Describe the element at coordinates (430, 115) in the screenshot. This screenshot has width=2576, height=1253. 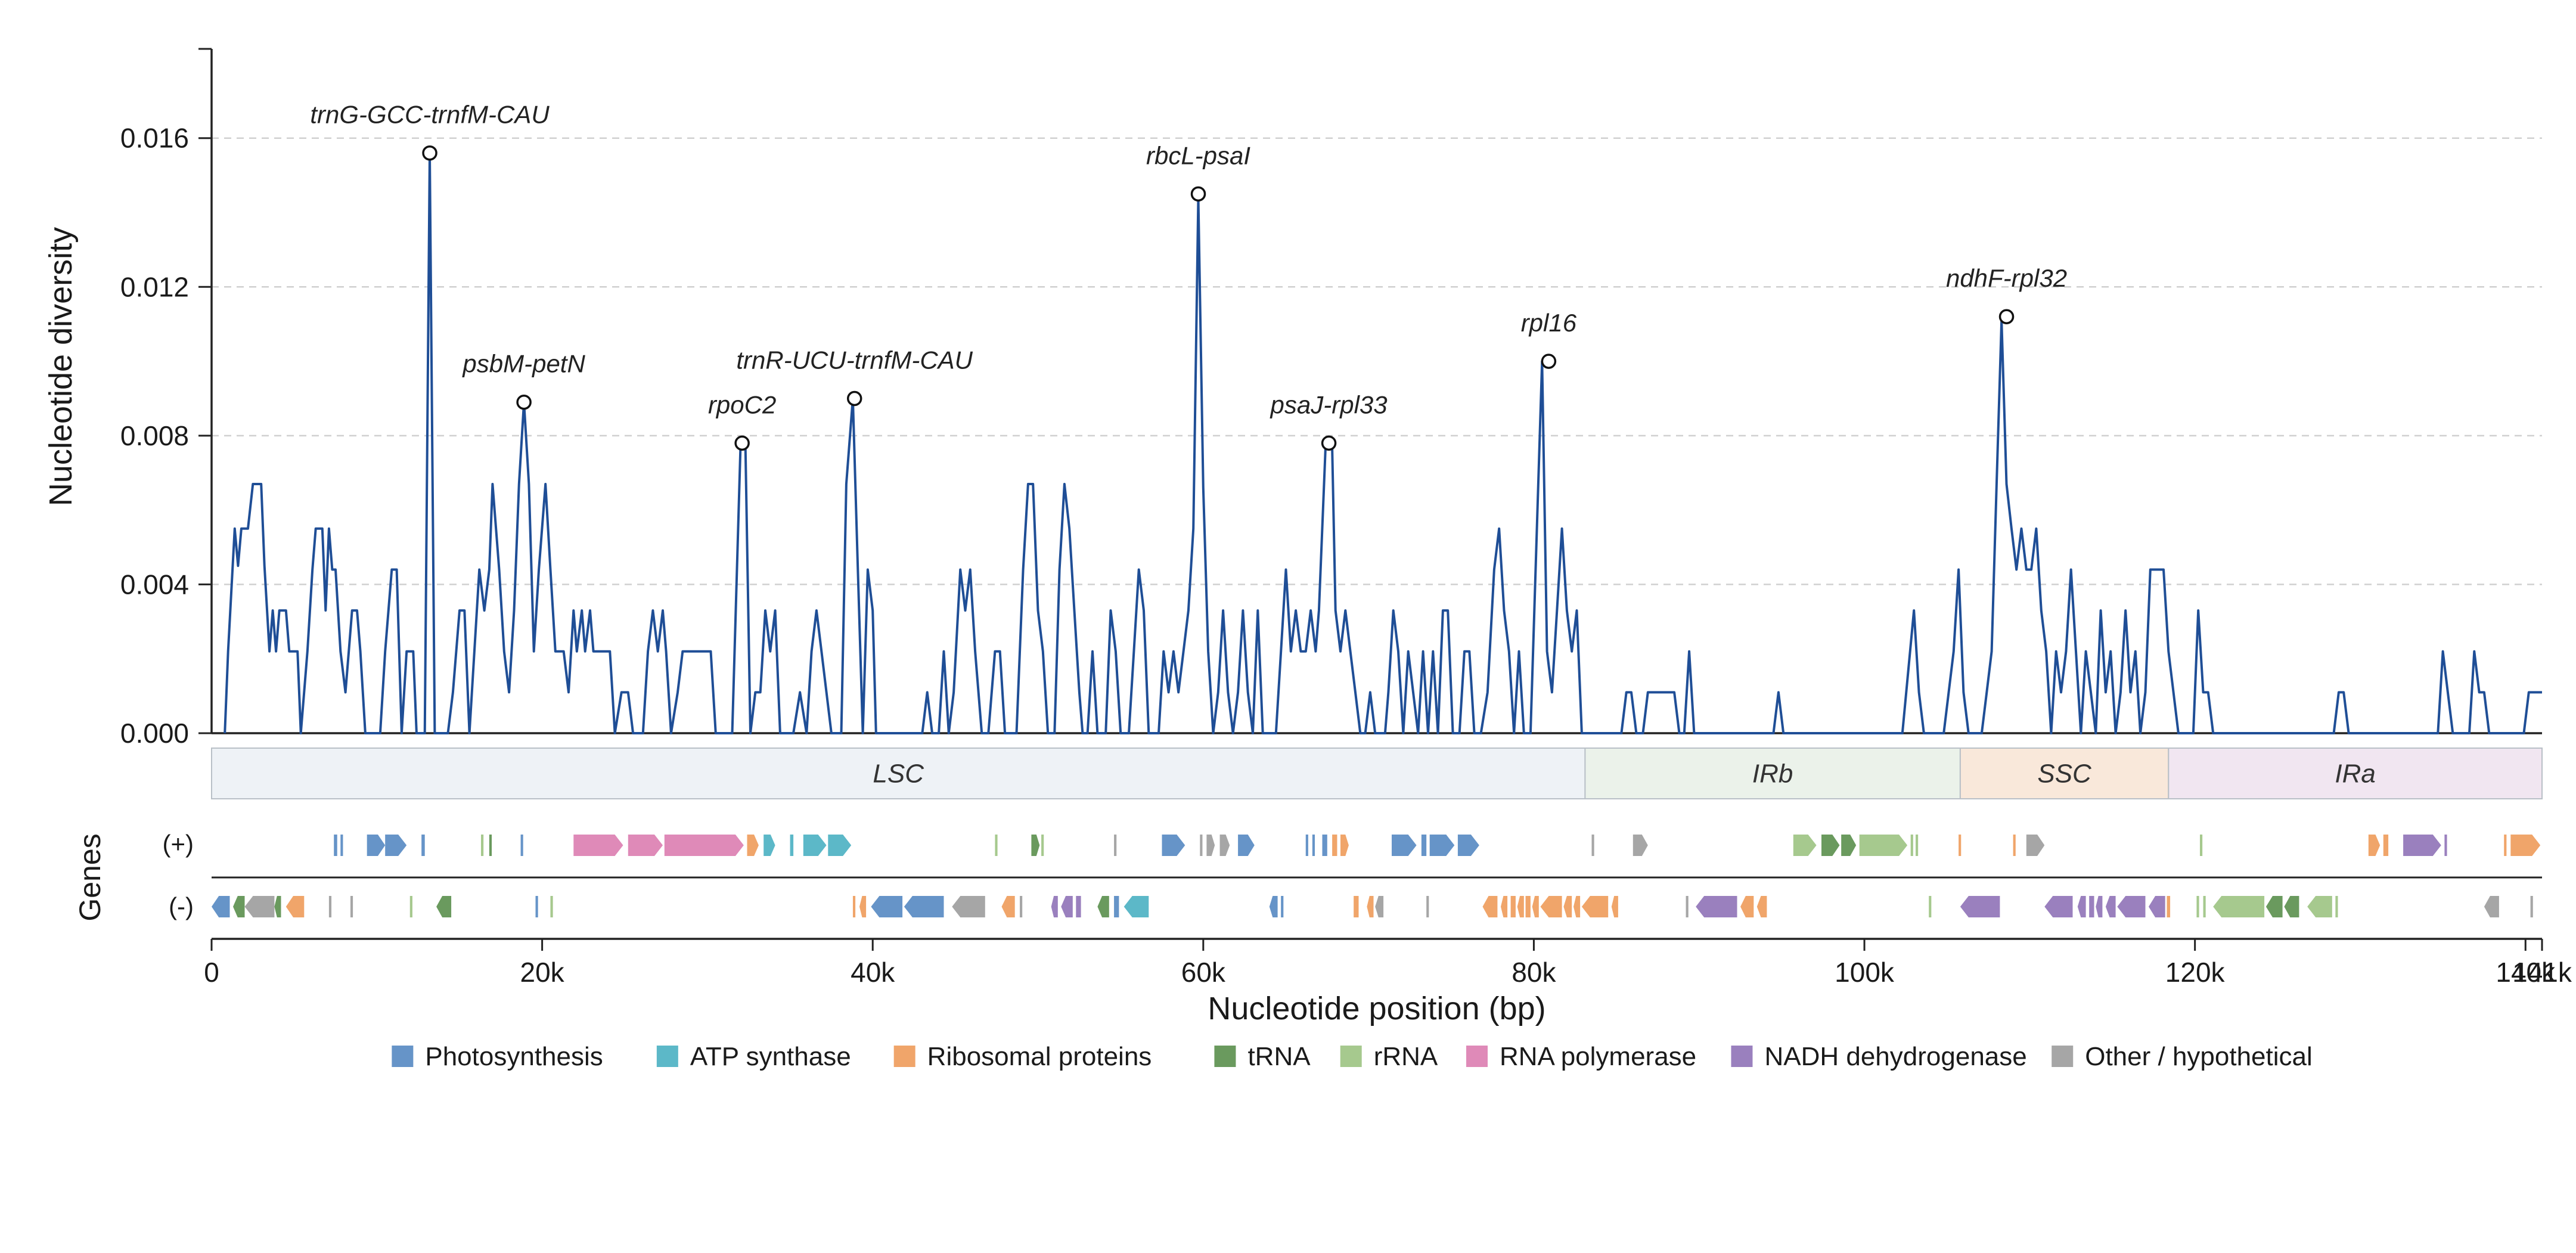
I see `peak-label: trnG-GCC-trnfM-CAU` at that location.